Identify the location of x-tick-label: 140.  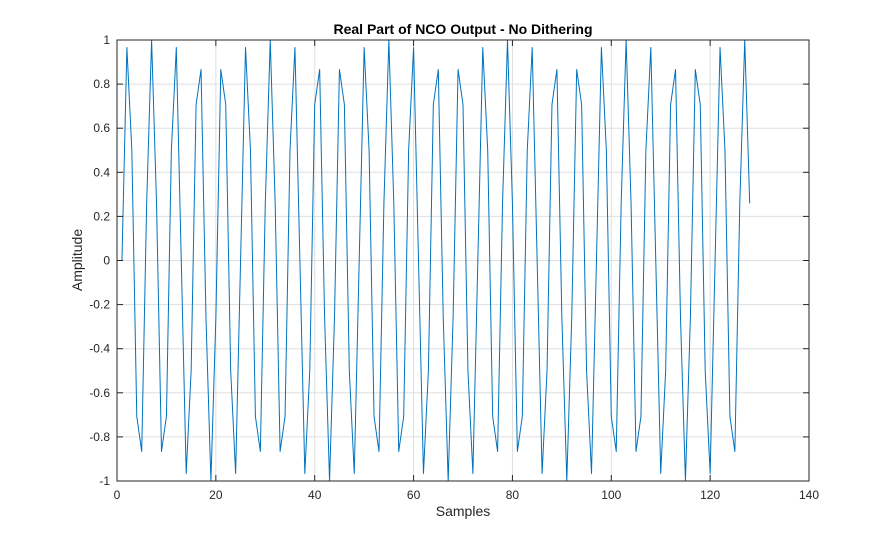
(809, 495).